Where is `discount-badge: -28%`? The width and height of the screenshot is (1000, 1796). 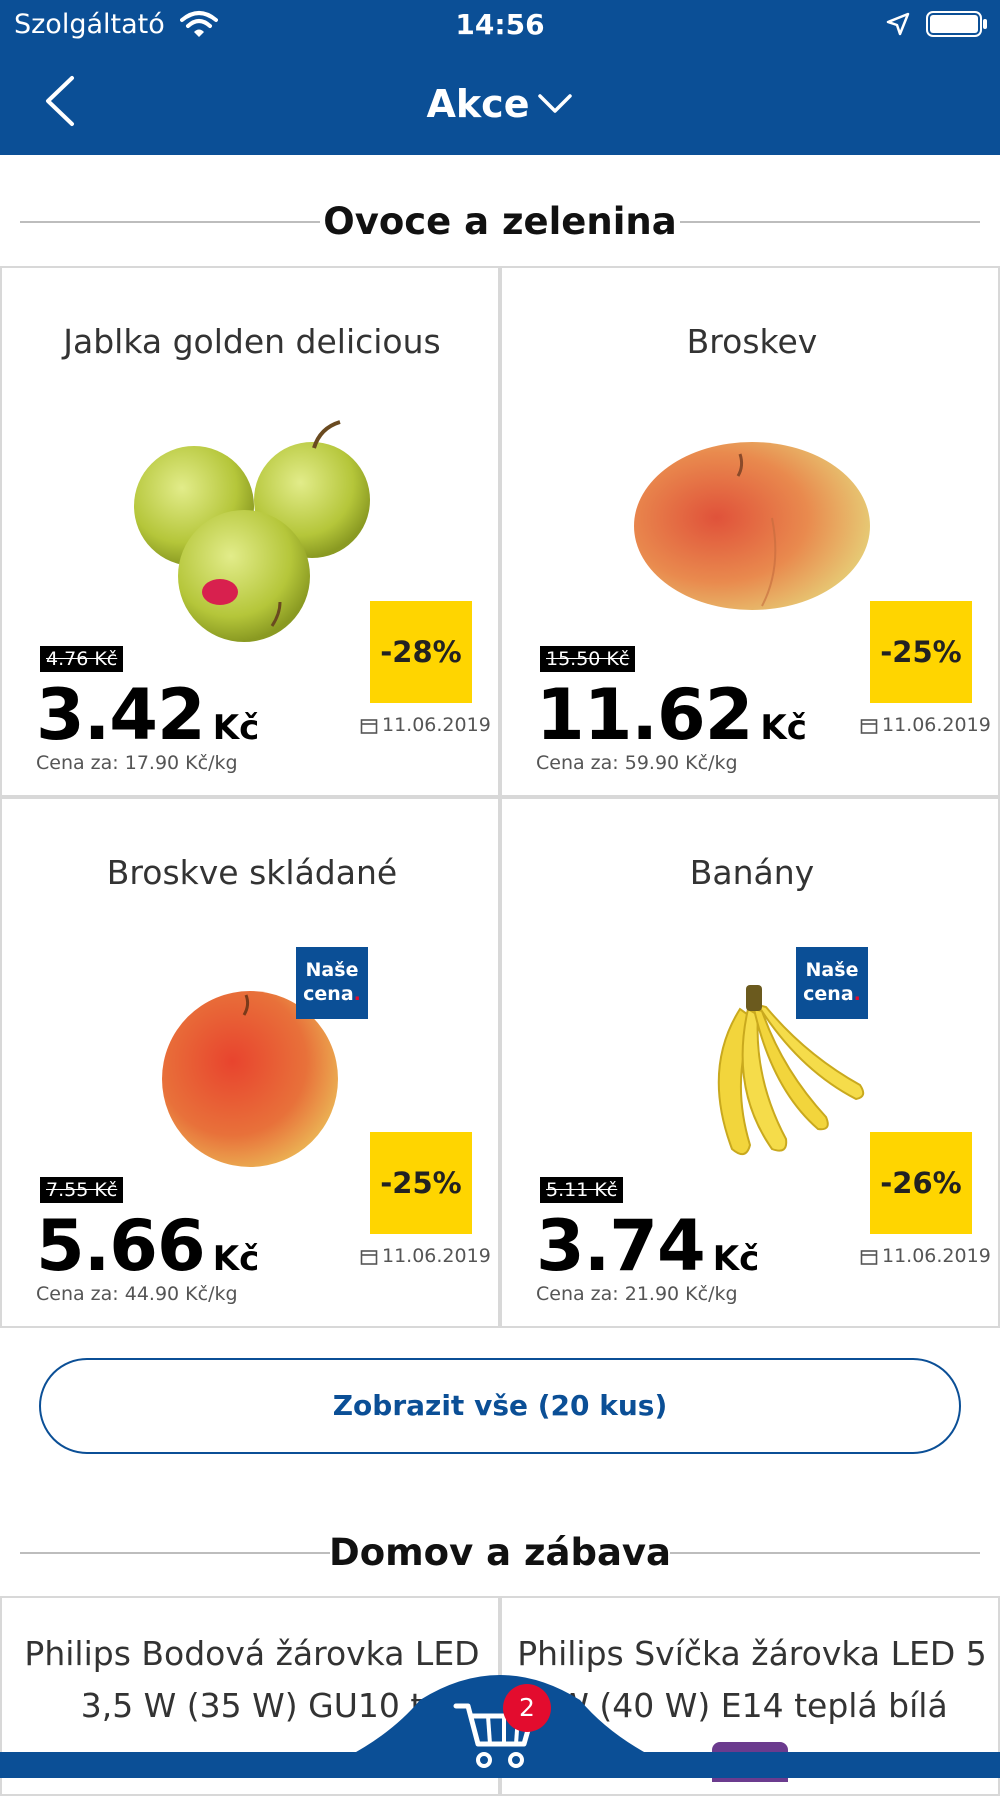 discount-badge: -28% is located at coordinates (421, 652).